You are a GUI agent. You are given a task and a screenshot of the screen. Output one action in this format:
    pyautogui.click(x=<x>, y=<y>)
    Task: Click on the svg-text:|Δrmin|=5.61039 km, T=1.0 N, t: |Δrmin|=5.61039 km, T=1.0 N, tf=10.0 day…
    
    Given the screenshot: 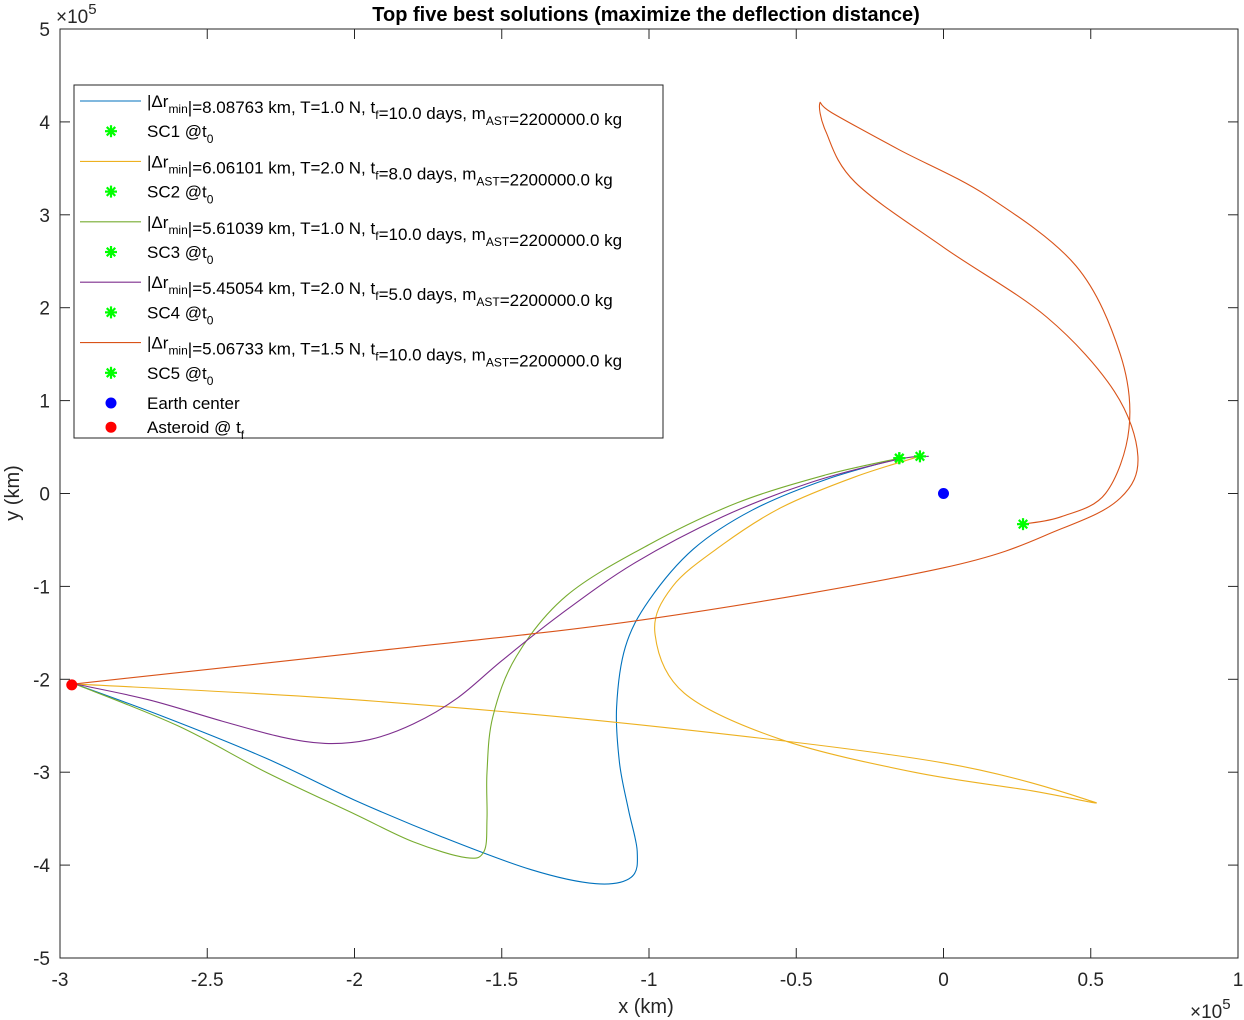 What is the action you would take?
    pyautogui.click(x=384, y=231)
    